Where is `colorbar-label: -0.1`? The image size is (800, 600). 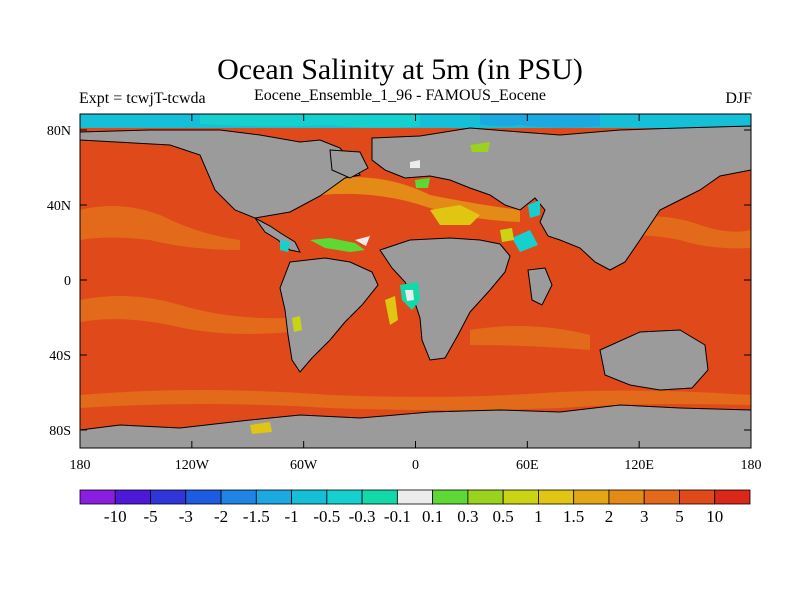 colorbar-label: -0.1 is located at coordinates (397, 516).